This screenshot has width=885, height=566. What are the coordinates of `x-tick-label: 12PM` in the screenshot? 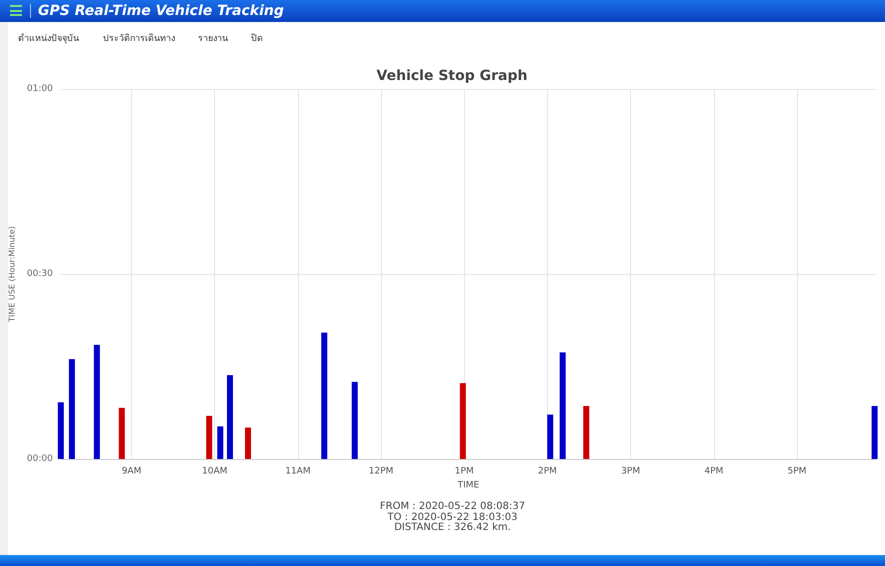 It's located at (381, 471).